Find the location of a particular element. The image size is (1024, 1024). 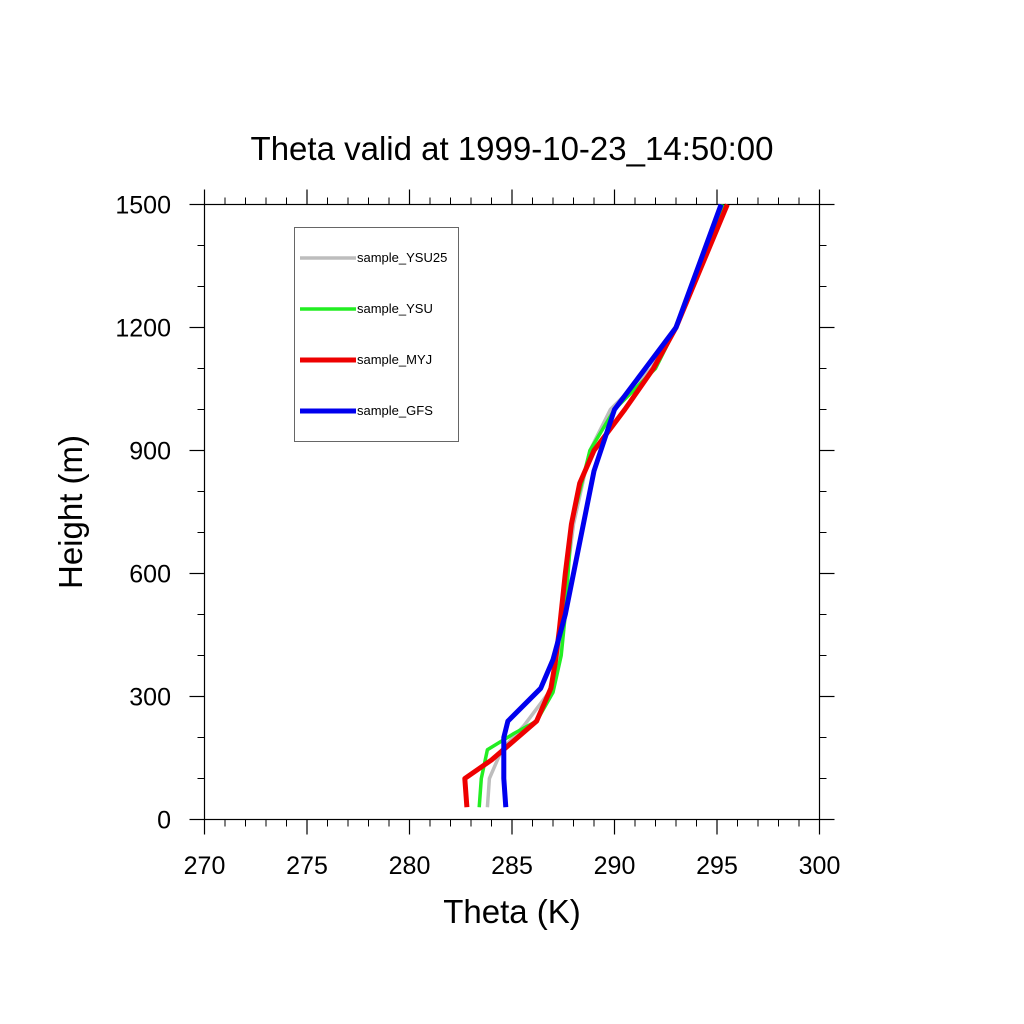

y-tick-label: 600 is located at coordinates (150, 575).